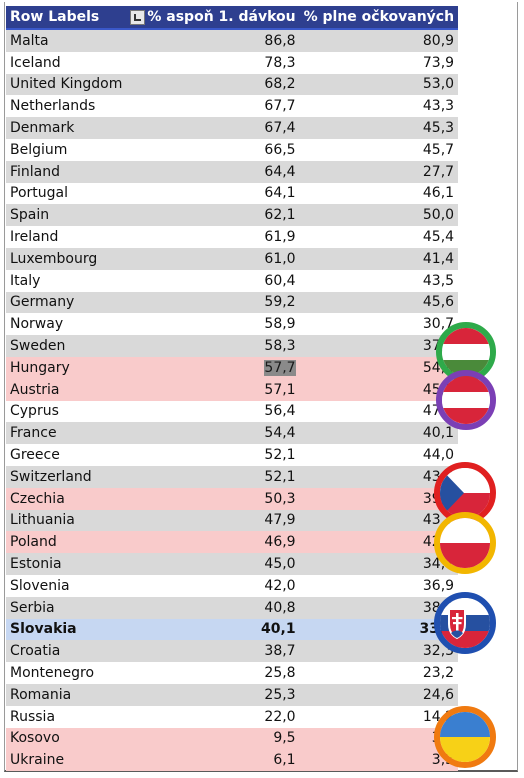 The height and width of the screenshot is (778, 524). What do you see at coordinates (66, 258) in the screenshot?
I see `country-cell: Luxembourg` at bounding box center [66, 258].